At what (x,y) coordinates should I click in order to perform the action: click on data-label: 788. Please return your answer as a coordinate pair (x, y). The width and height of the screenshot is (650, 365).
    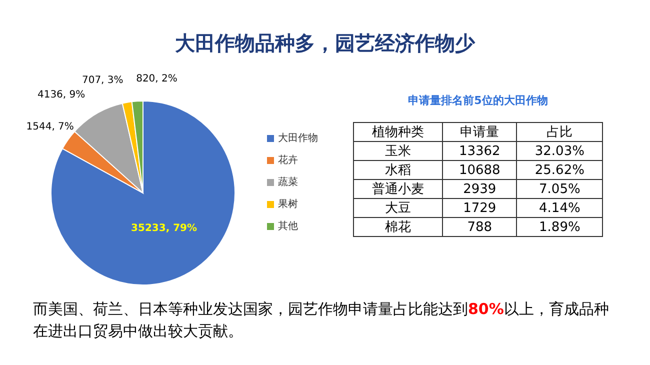
    Looking at the image, I should click on (479, 227).